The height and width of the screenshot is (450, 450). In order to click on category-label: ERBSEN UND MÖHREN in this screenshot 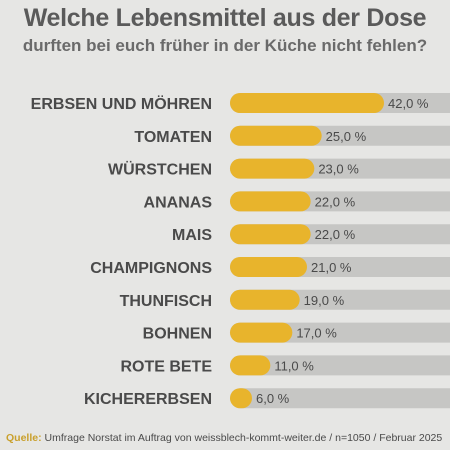, I will do `click(121, 103)`.